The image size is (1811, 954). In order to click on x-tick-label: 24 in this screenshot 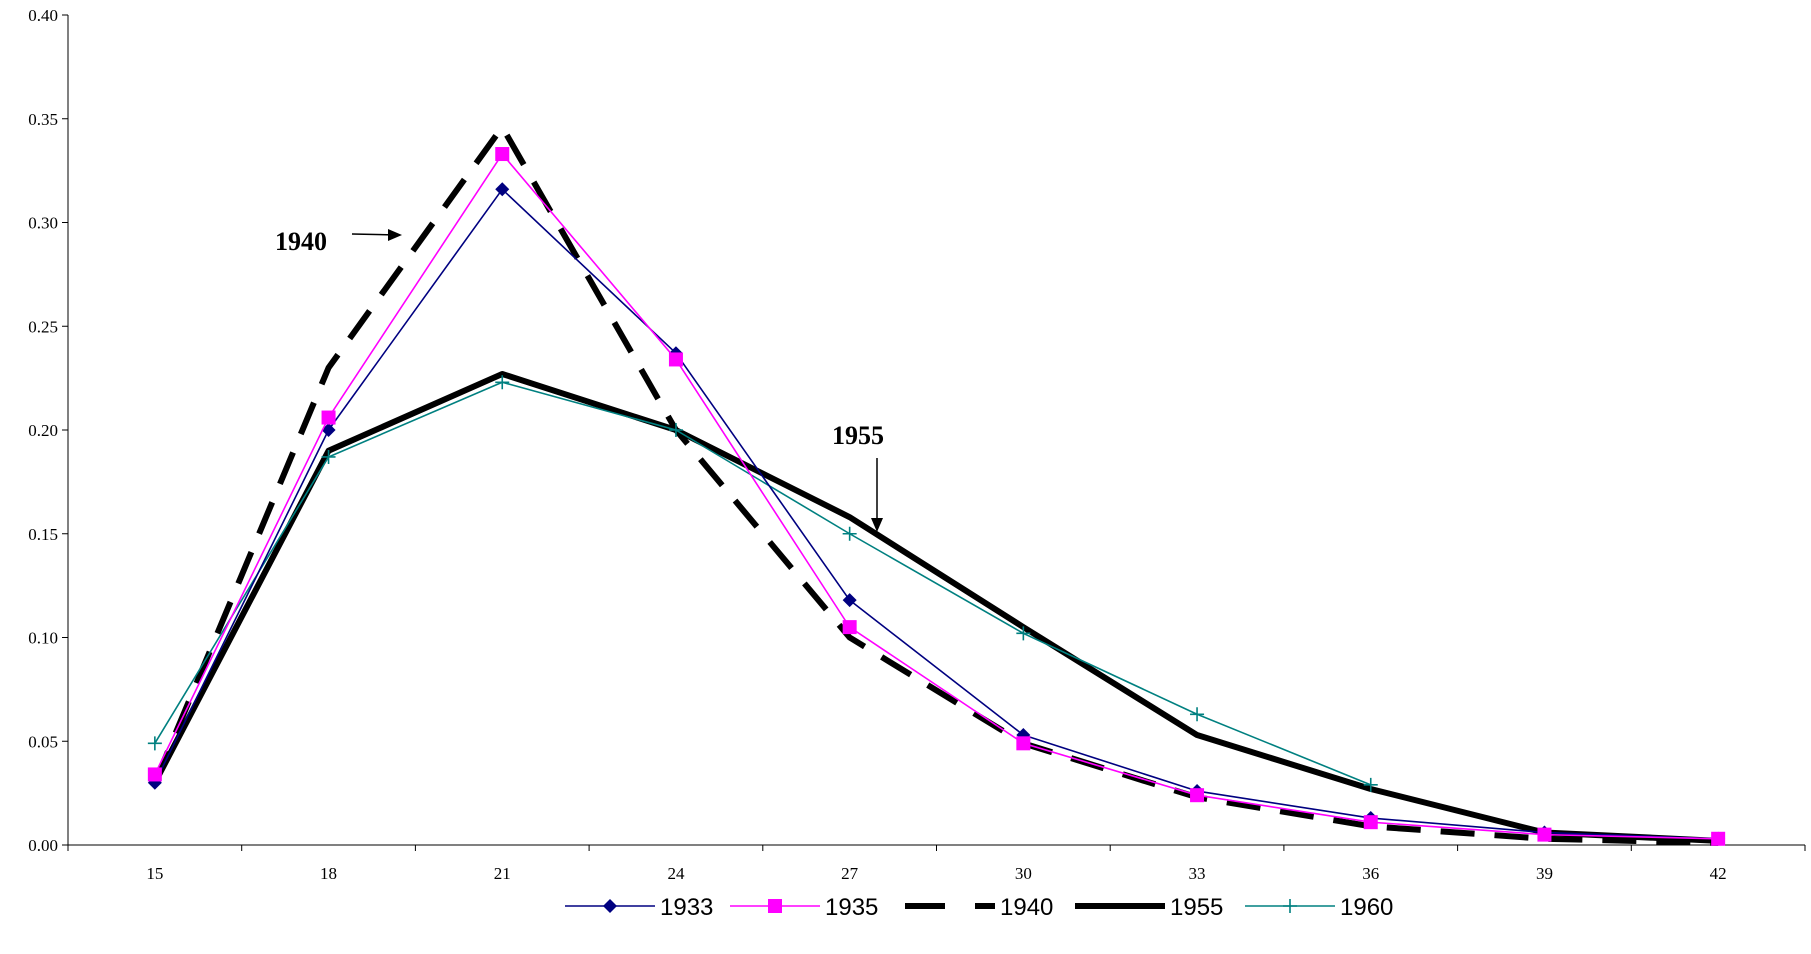, I will do `click(676, 873)`.